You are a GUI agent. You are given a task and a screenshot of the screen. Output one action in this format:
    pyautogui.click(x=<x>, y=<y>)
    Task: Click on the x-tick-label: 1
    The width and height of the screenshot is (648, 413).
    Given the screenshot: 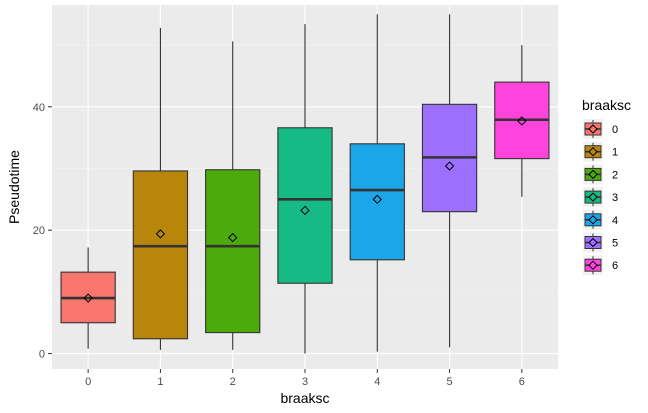 What is the action you would take?
    pyautogui.click(x=160, y=382)
    